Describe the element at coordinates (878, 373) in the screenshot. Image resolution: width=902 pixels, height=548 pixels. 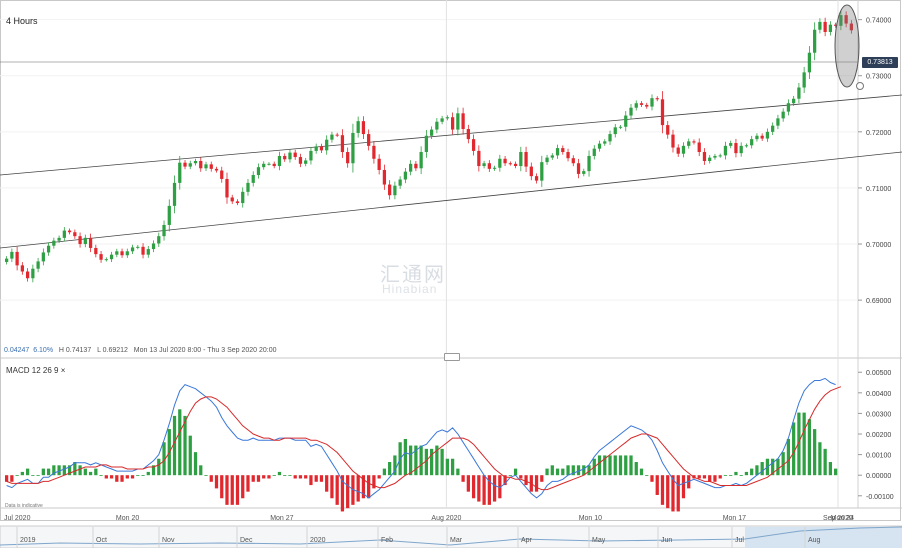
I see `macd-tick-label: 0.00500` at that location.